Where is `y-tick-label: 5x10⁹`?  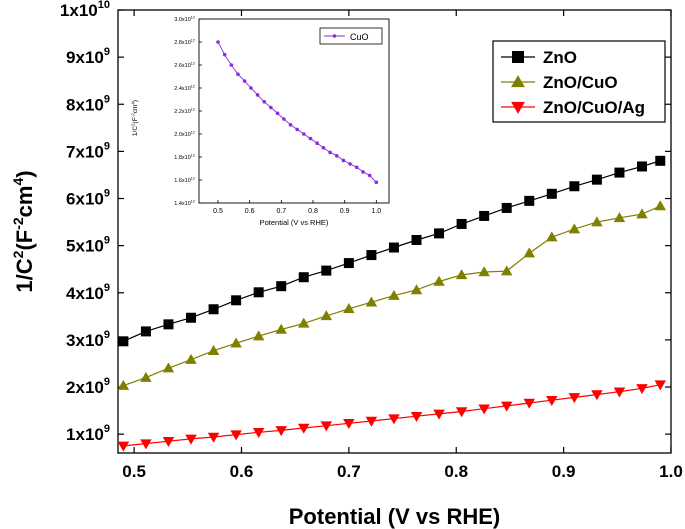
y-tick-label: 5x10⁹ is located at coordinates (88, 245).